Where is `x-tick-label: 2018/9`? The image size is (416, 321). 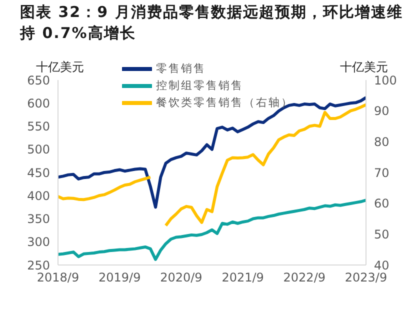
x-tick-label: 2018/9 is located at coordinates (58, 277).